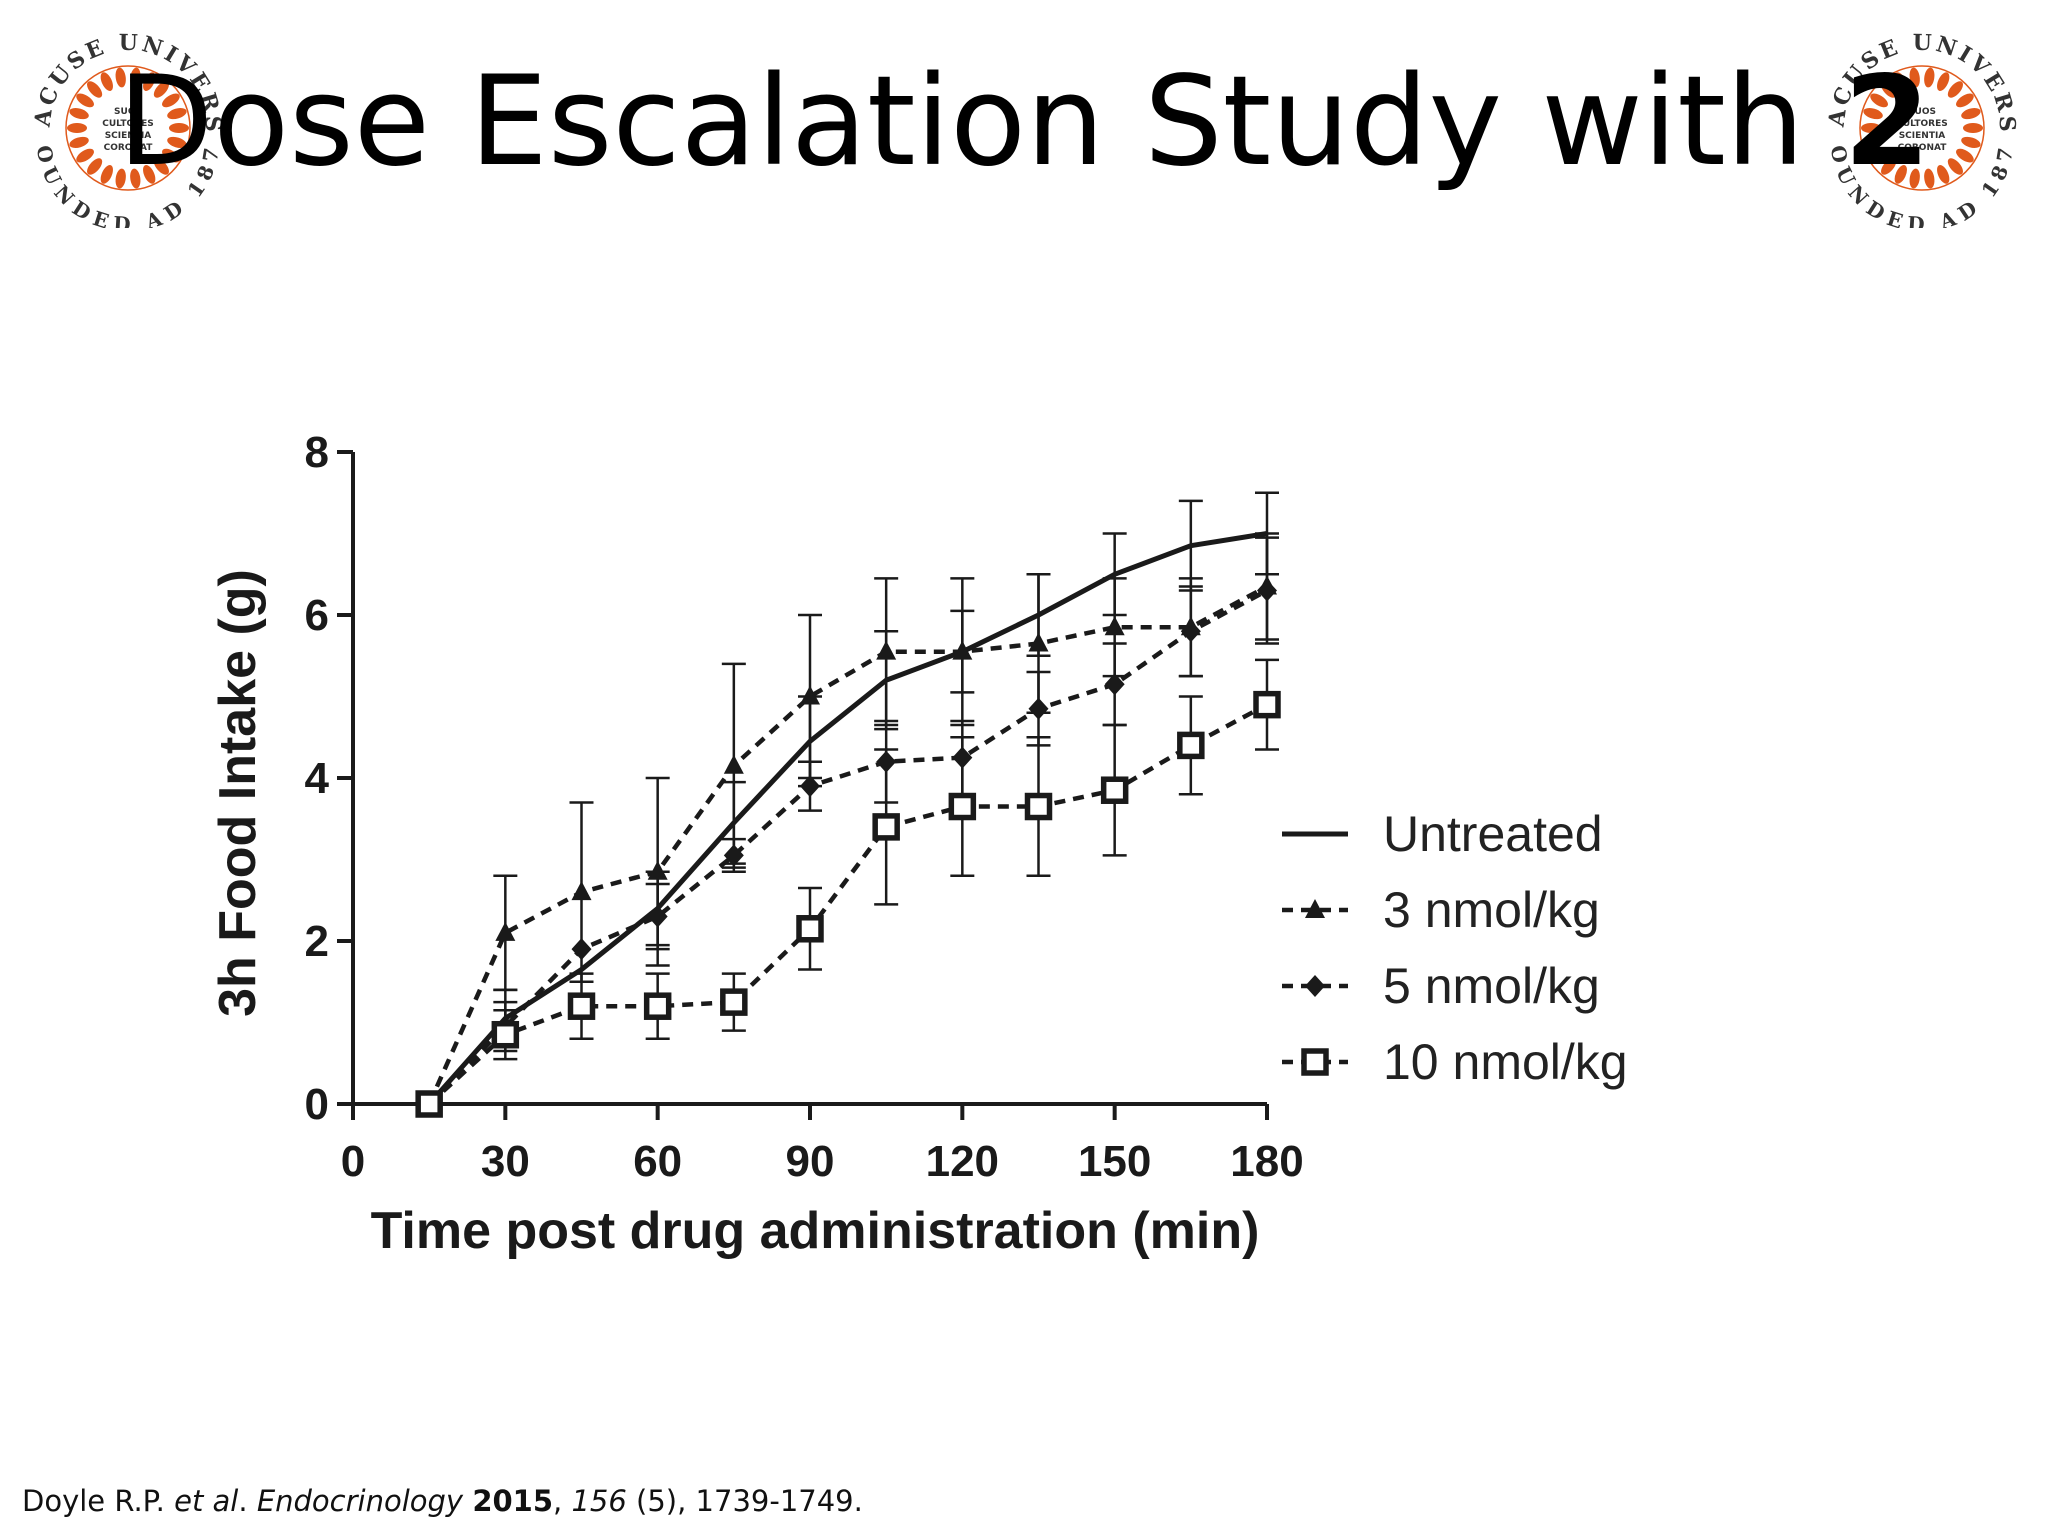  Describe the element at coordinates (744, 1501) in the screenshot. I see `citation-pages: (5), 1739-1749.` at that location.